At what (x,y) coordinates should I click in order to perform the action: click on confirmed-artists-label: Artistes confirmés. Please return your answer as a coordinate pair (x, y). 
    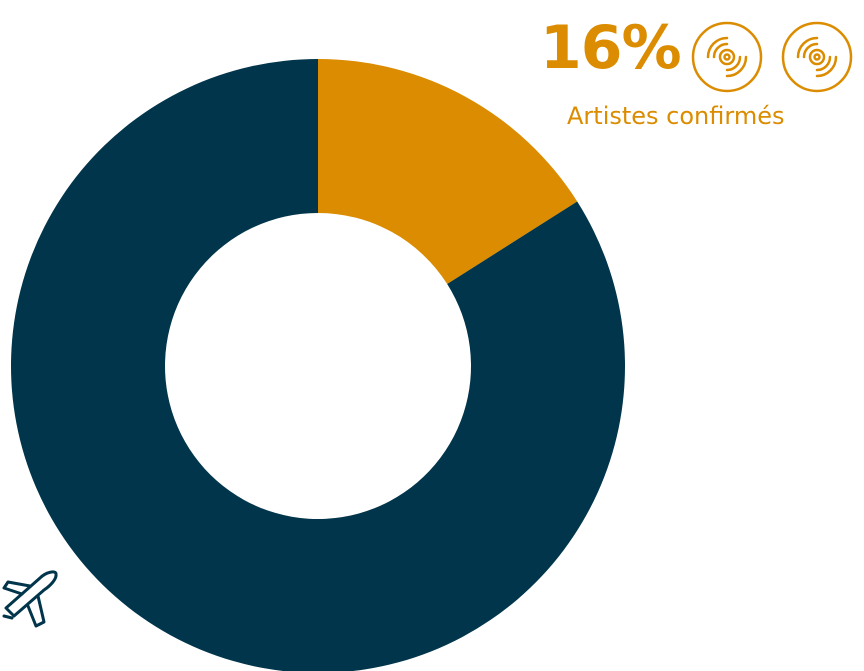
    Looking at the image, I should click on (676, 116).